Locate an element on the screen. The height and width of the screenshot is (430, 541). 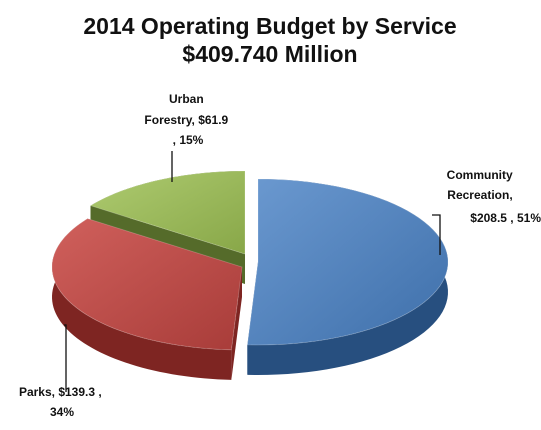
slice-label-community-recreation: Community Recreation, $208.5 , 51% is located at coordinates (494, 196).